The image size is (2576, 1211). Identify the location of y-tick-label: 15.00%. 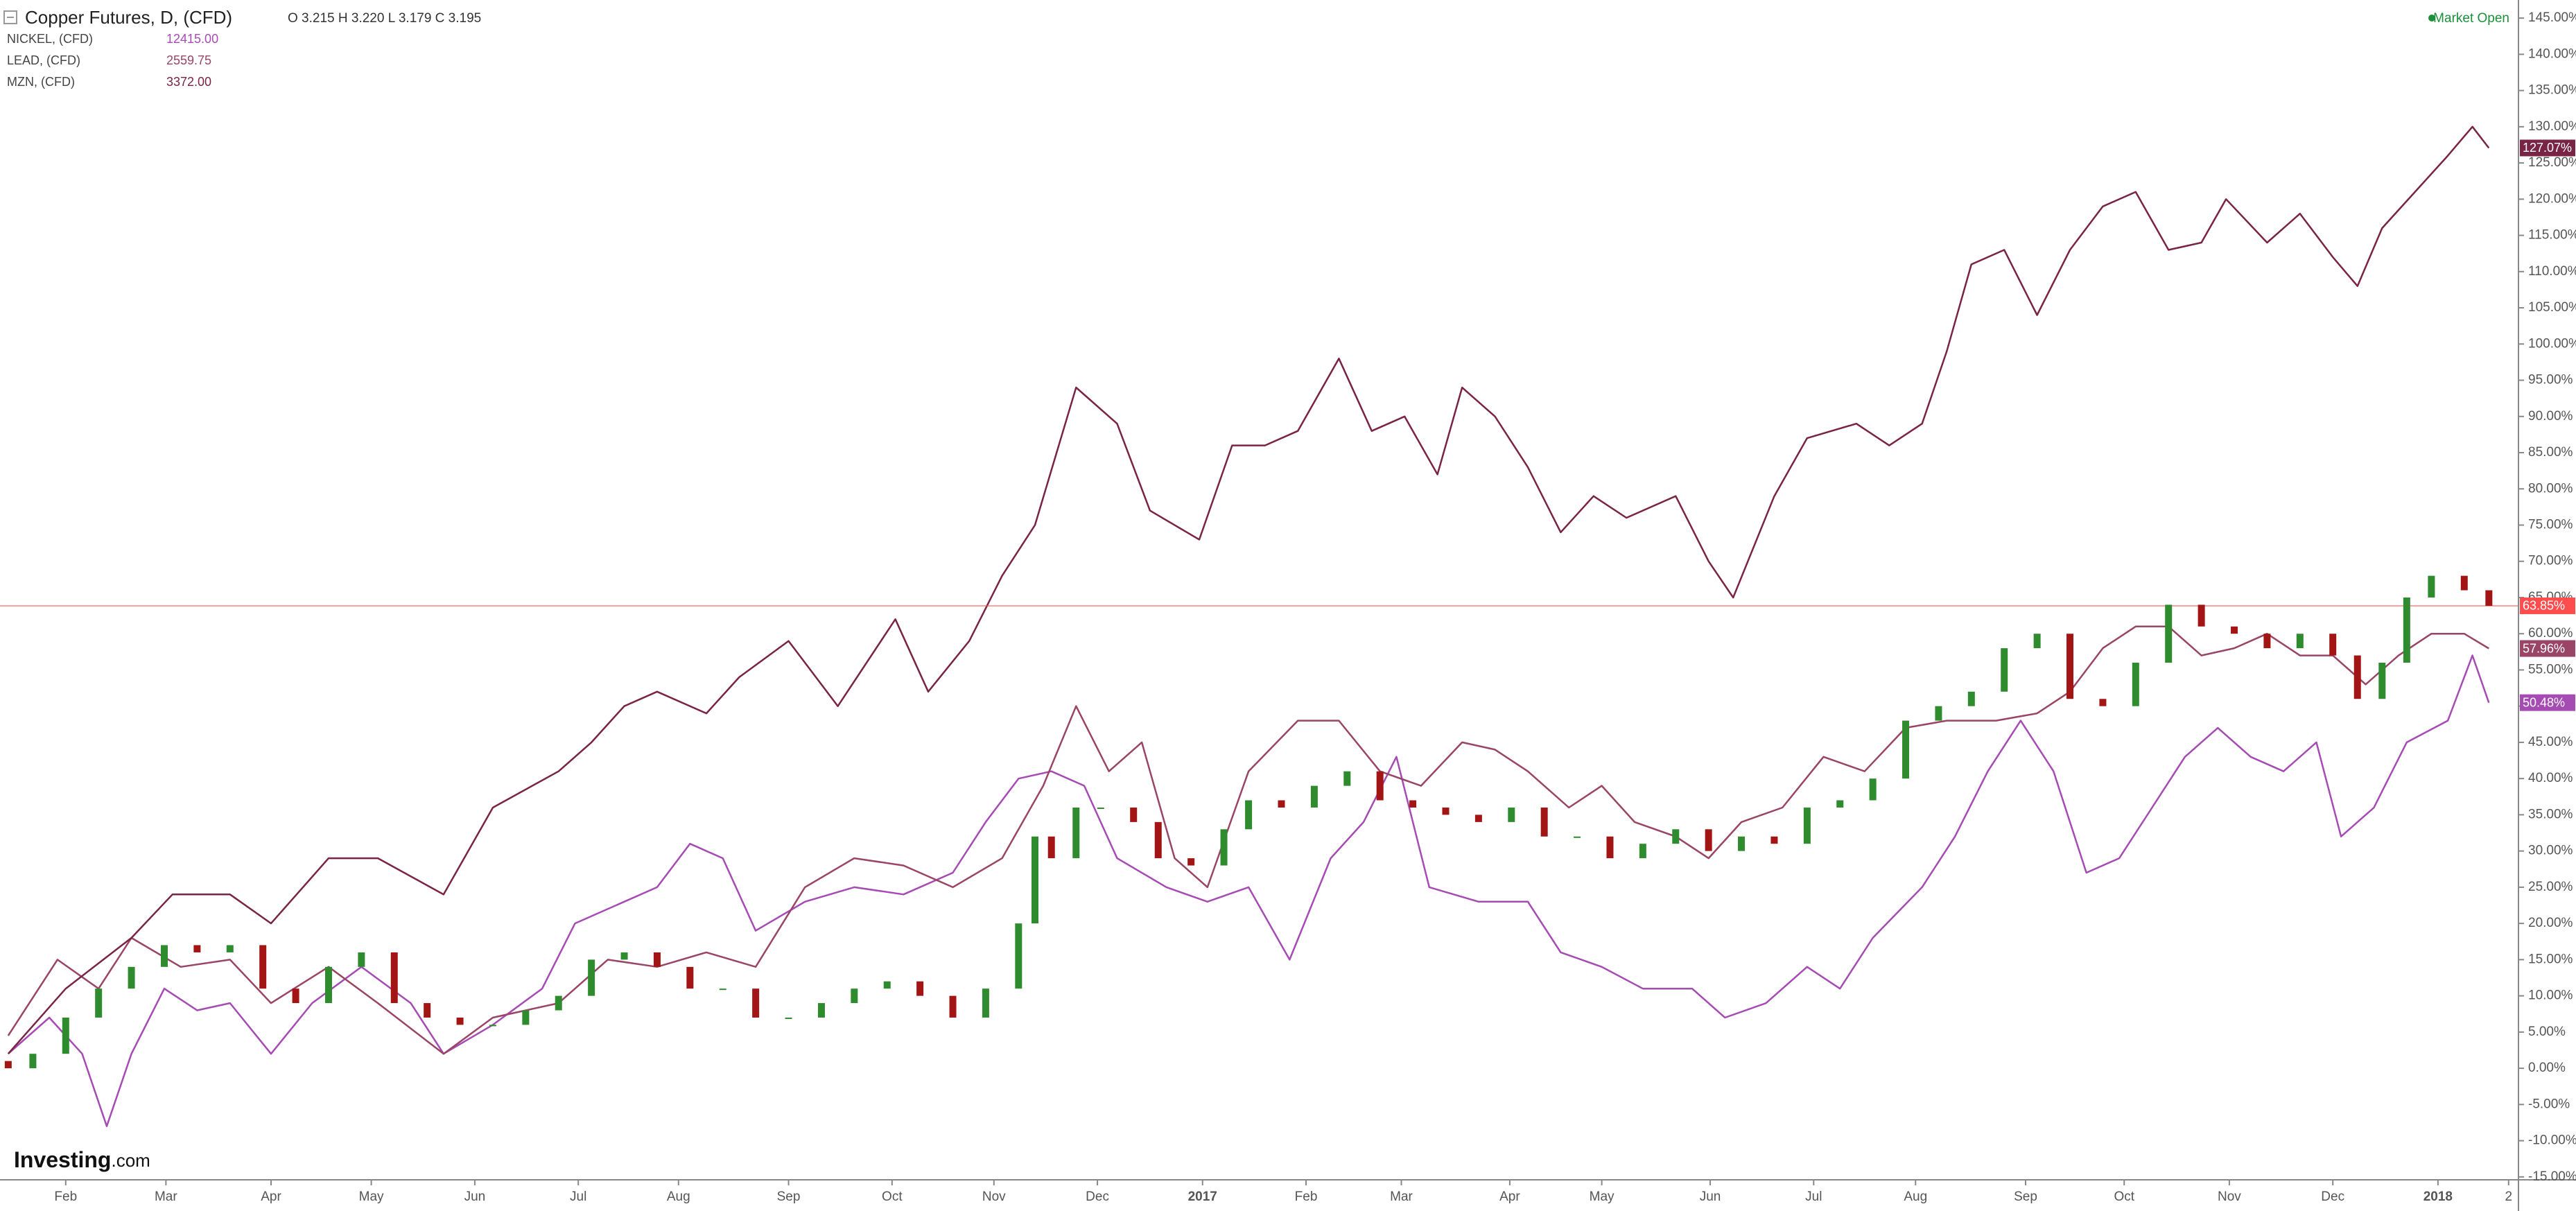
(2550, 959).